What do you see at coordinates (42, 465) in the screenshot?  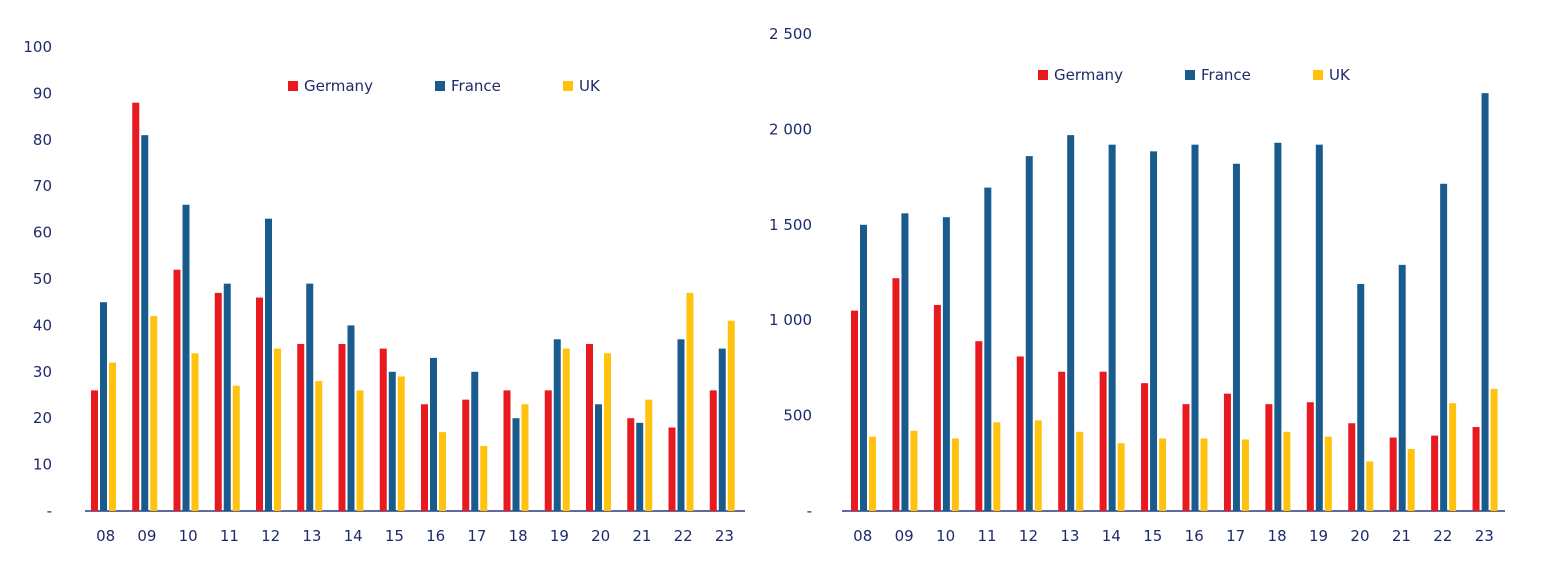 I see `y-tick-label: 10` at bounding box center [42, 465].